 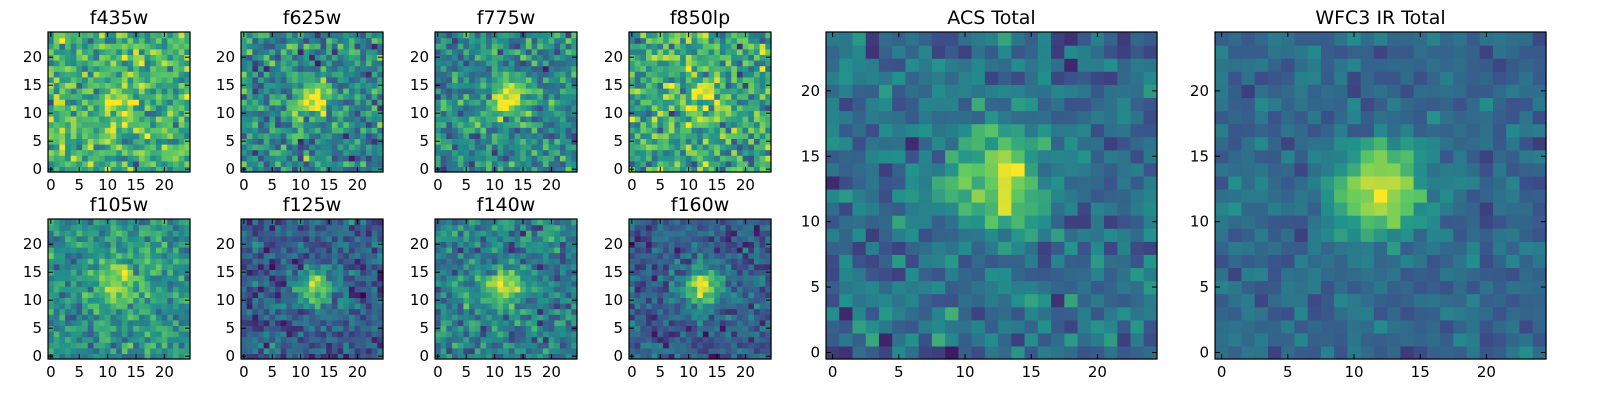 What do you see at coordinates (312, 102) in the screenshot?
I see `axes-frame` at bounding box center [312, 102].